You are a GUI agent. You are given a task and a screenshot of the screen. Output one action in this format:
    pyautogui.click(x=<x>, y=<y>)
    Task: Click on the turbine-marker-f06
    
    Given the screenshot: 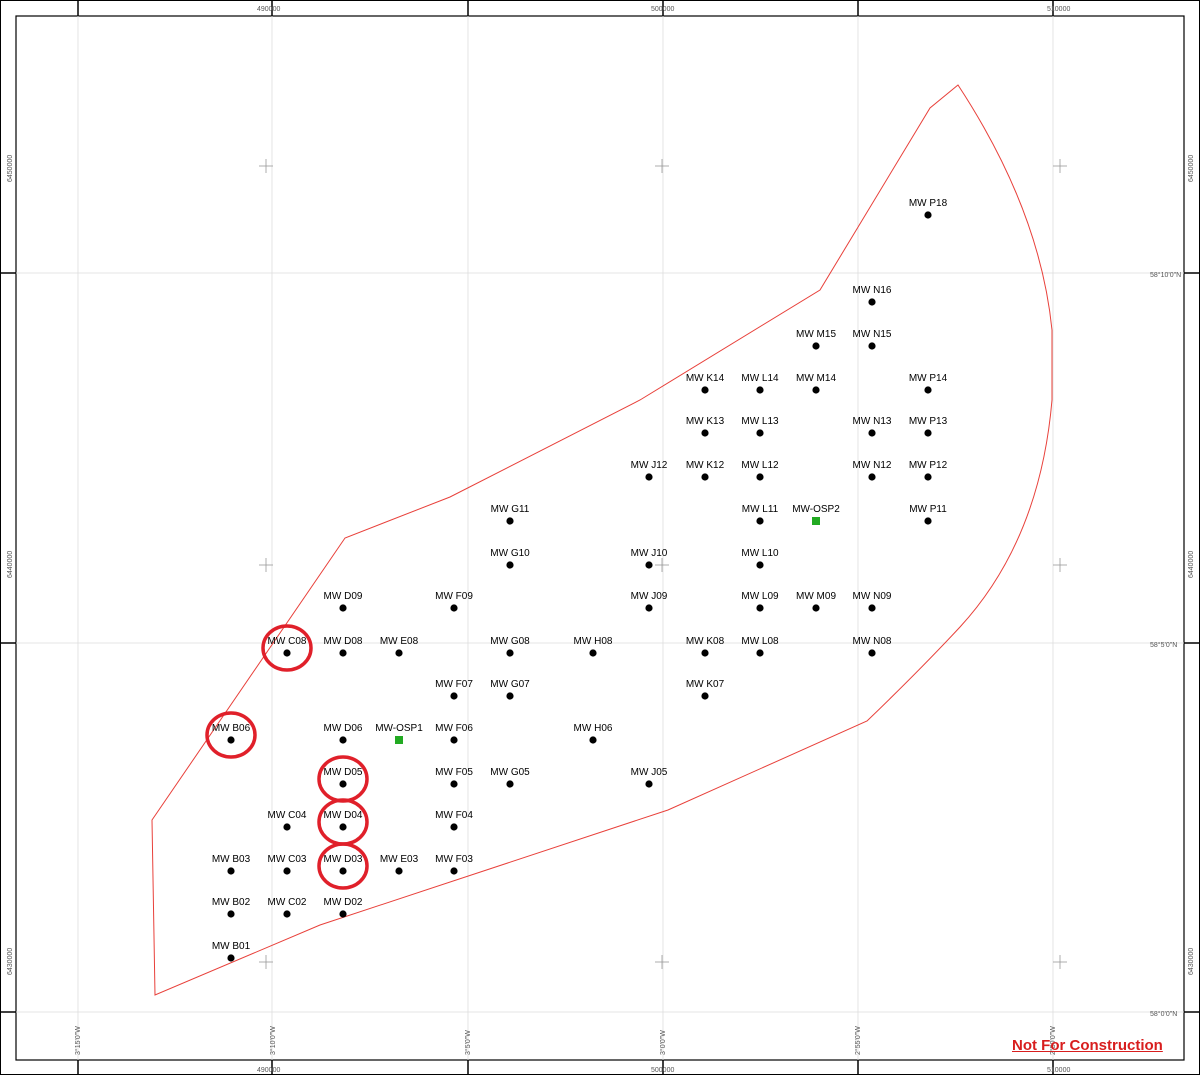 What is the action you would take?
    pyautogui.click(x=454, y=740)
    